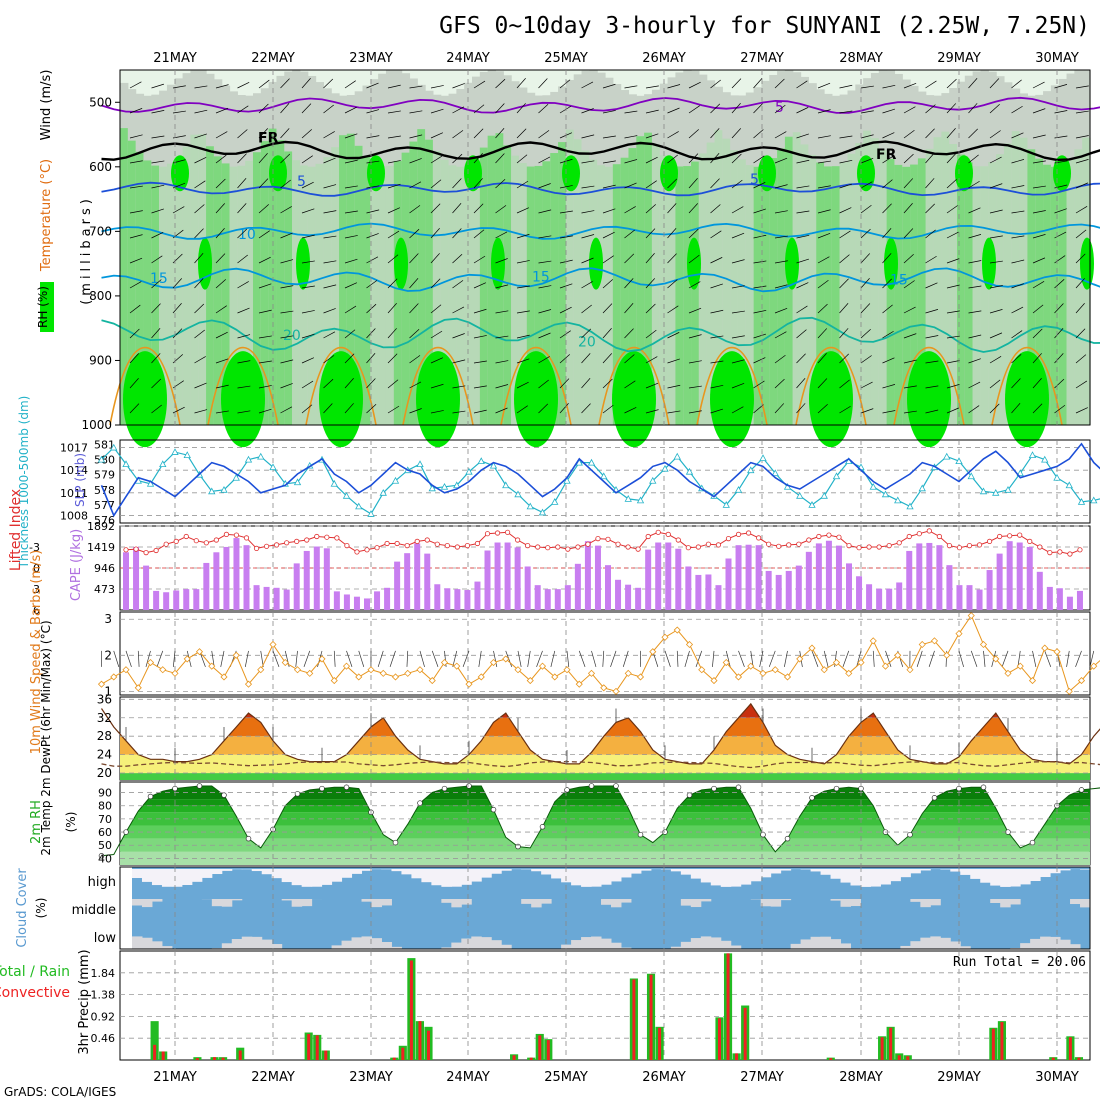  I want to click on precip-total-bar, so click(154, 1040).